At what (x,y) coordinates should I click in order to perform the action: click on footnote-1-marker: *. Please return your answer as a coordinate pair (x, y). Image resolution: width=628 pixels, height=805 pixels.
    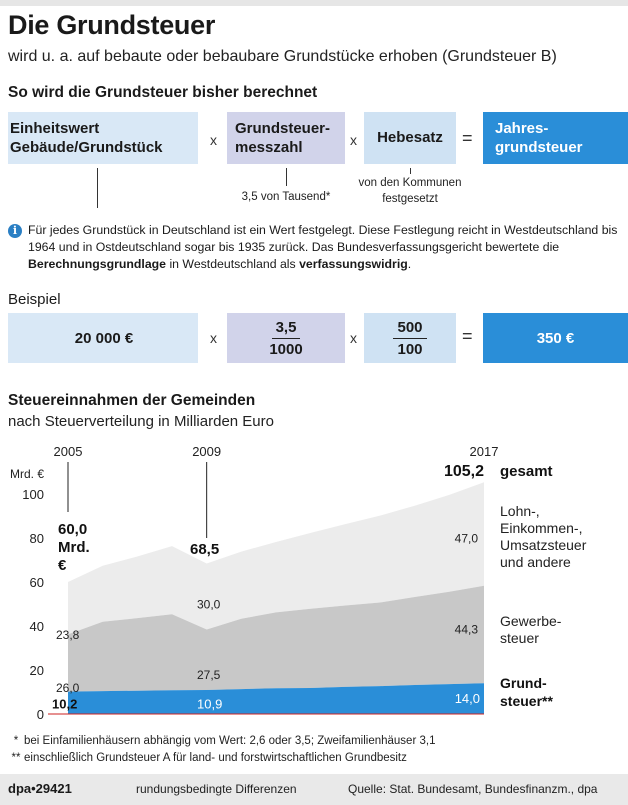
    Looking at the image, I should click on (16, 741).